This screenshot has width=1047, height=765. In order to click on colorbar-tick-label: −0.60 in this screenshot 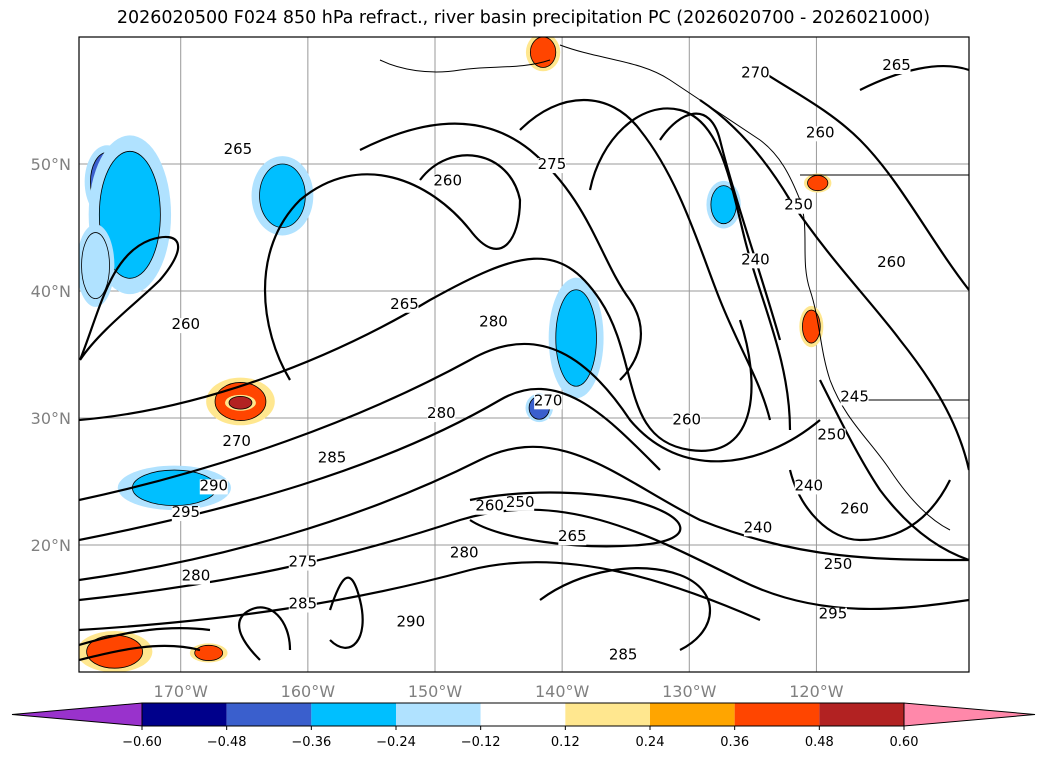, I will do `click(142, 742)`.